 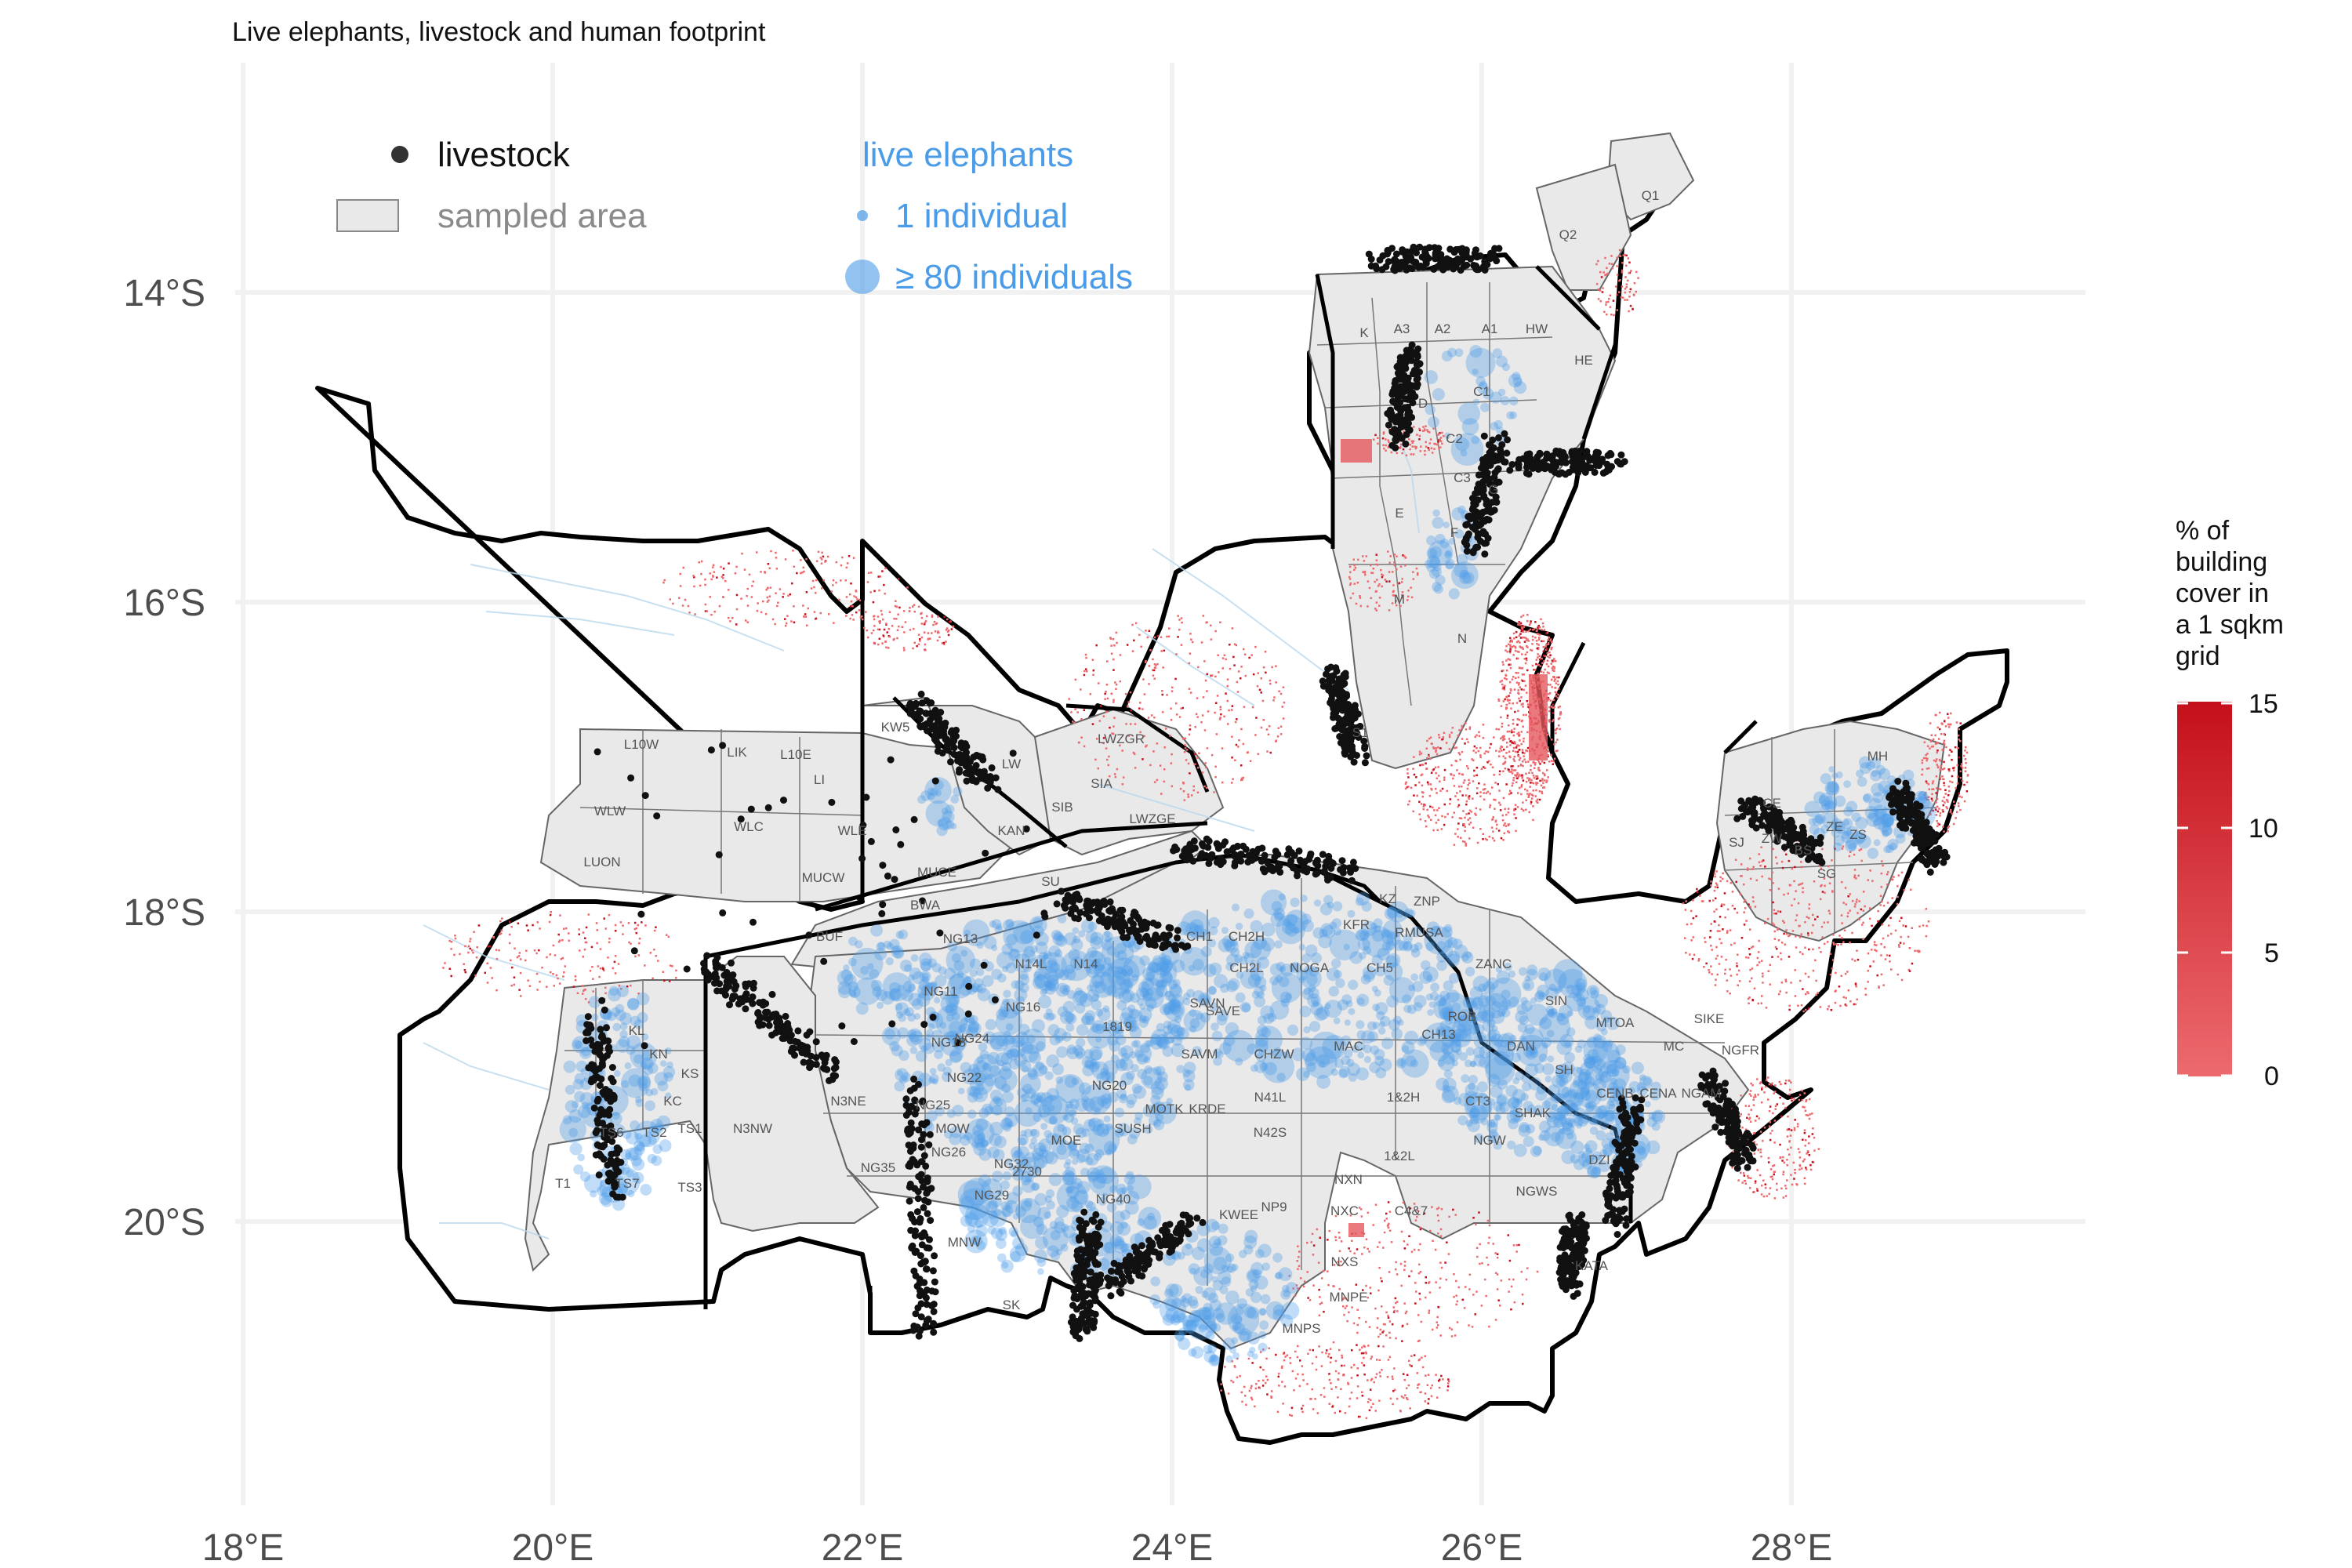 I want to click on region-label-126: ZS, so click(x=1858, y=834).